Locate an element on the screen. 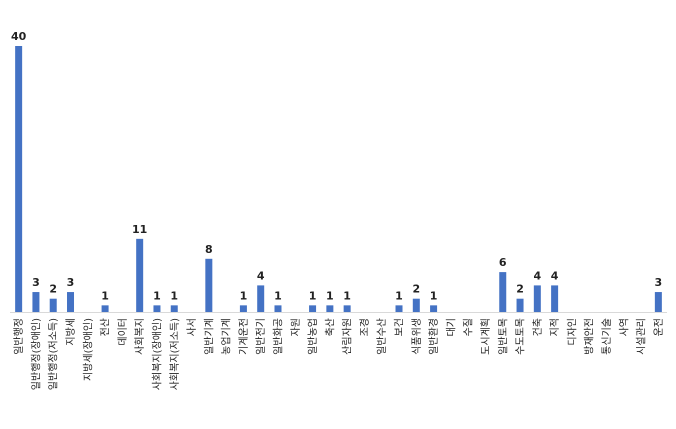 This screenshot has height=429, width=676. x-tick-label: 일반기계 is located at coordinates (209, 336).